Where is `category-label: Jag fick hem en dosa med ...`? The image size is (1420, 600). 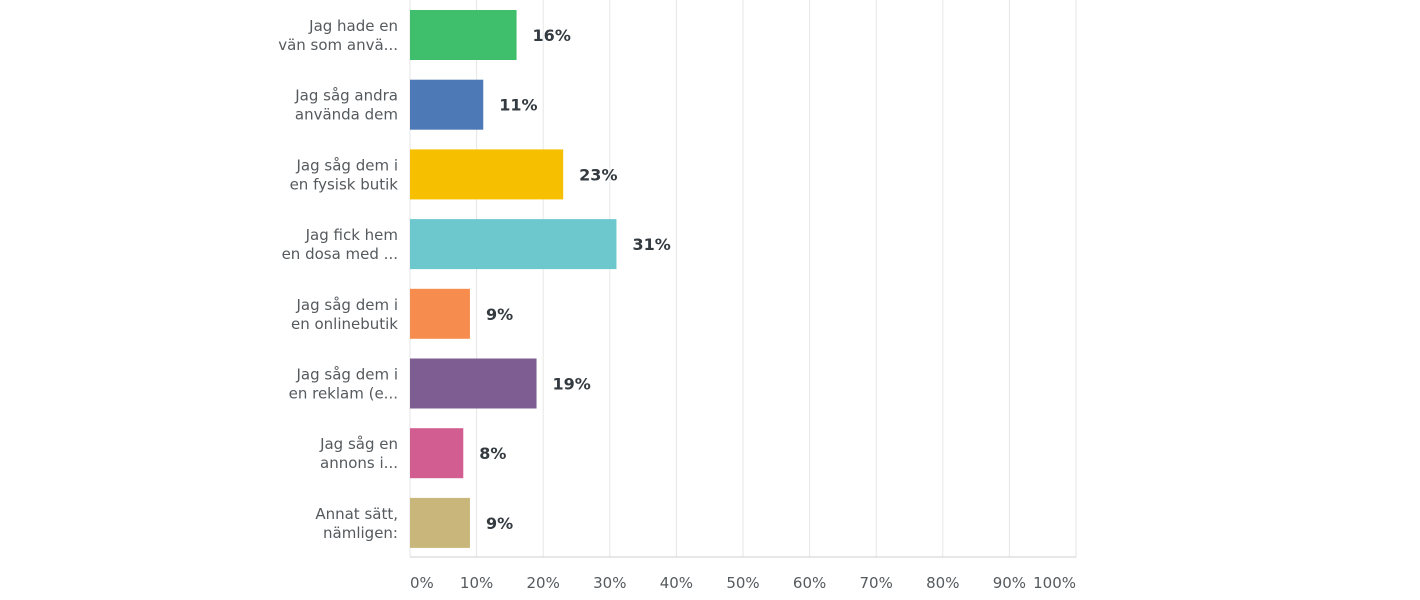 category-label: Jag fick hem en dosa med ... is located at coordinates (340, 244).